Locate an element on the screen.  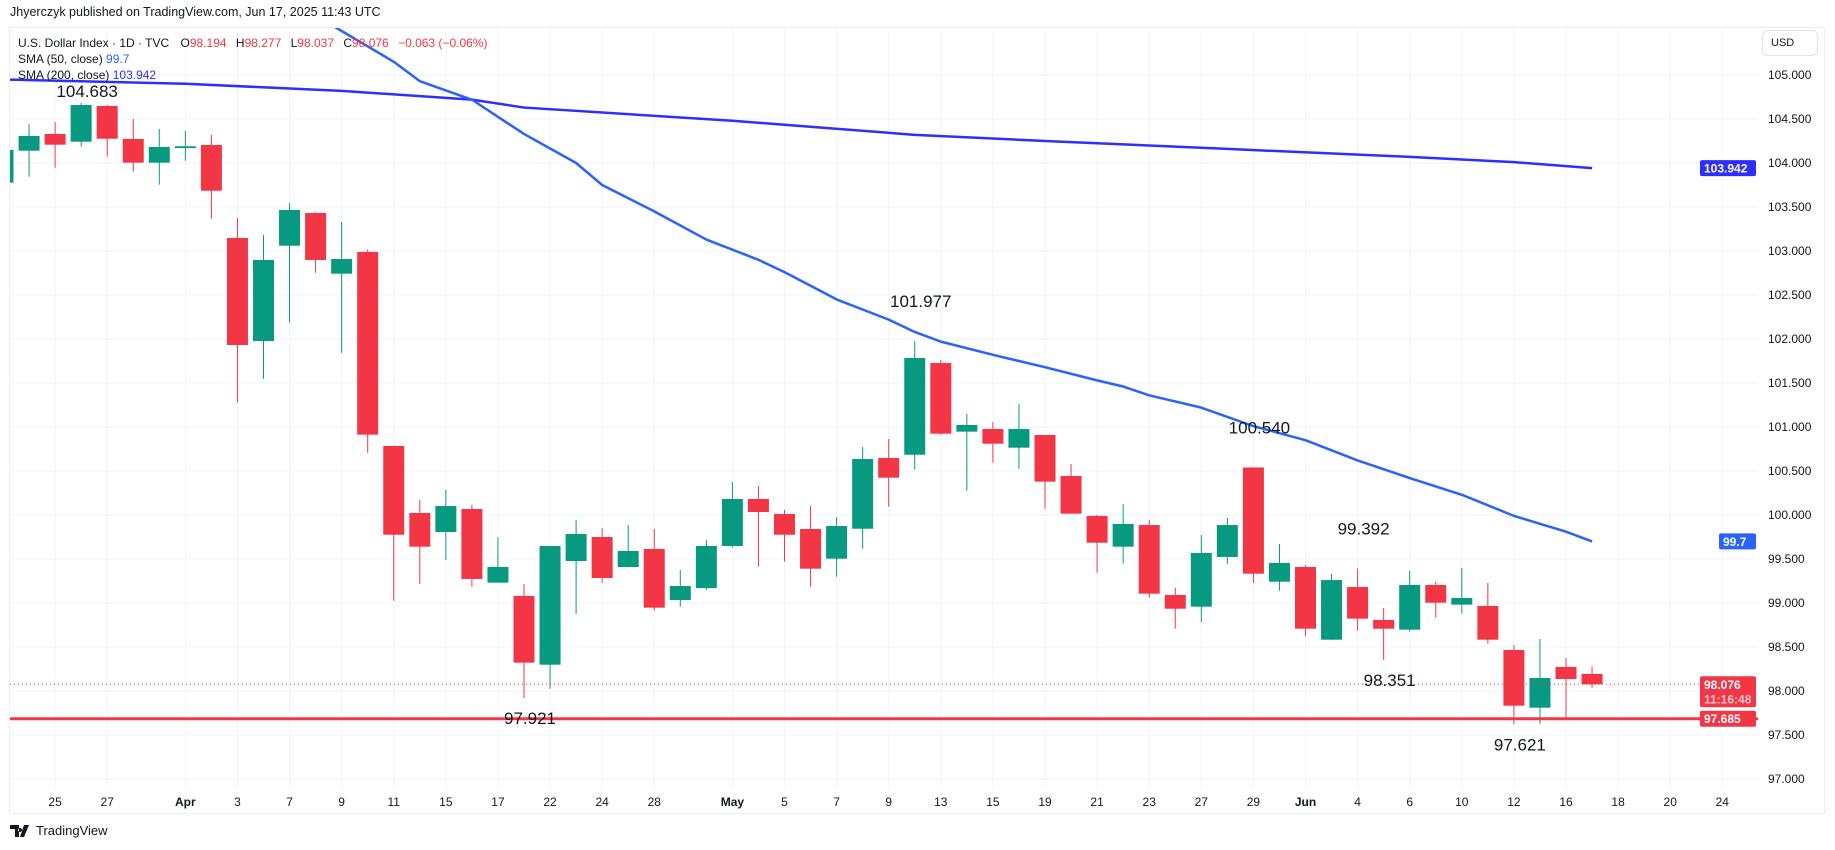
time-tick-label: 29 is located at coordinates (1254, 802).